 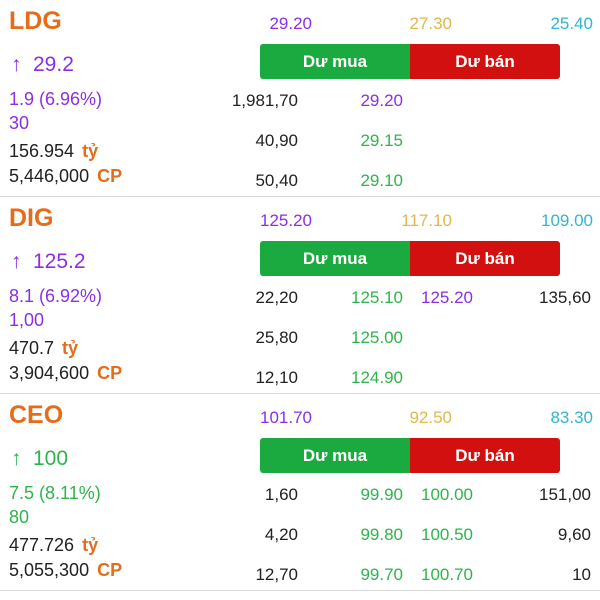 What do you see at coordinates (264, 100) in the screenshot?
I see `buy-volume: 1,981,70` at bounding box center [264, 100].